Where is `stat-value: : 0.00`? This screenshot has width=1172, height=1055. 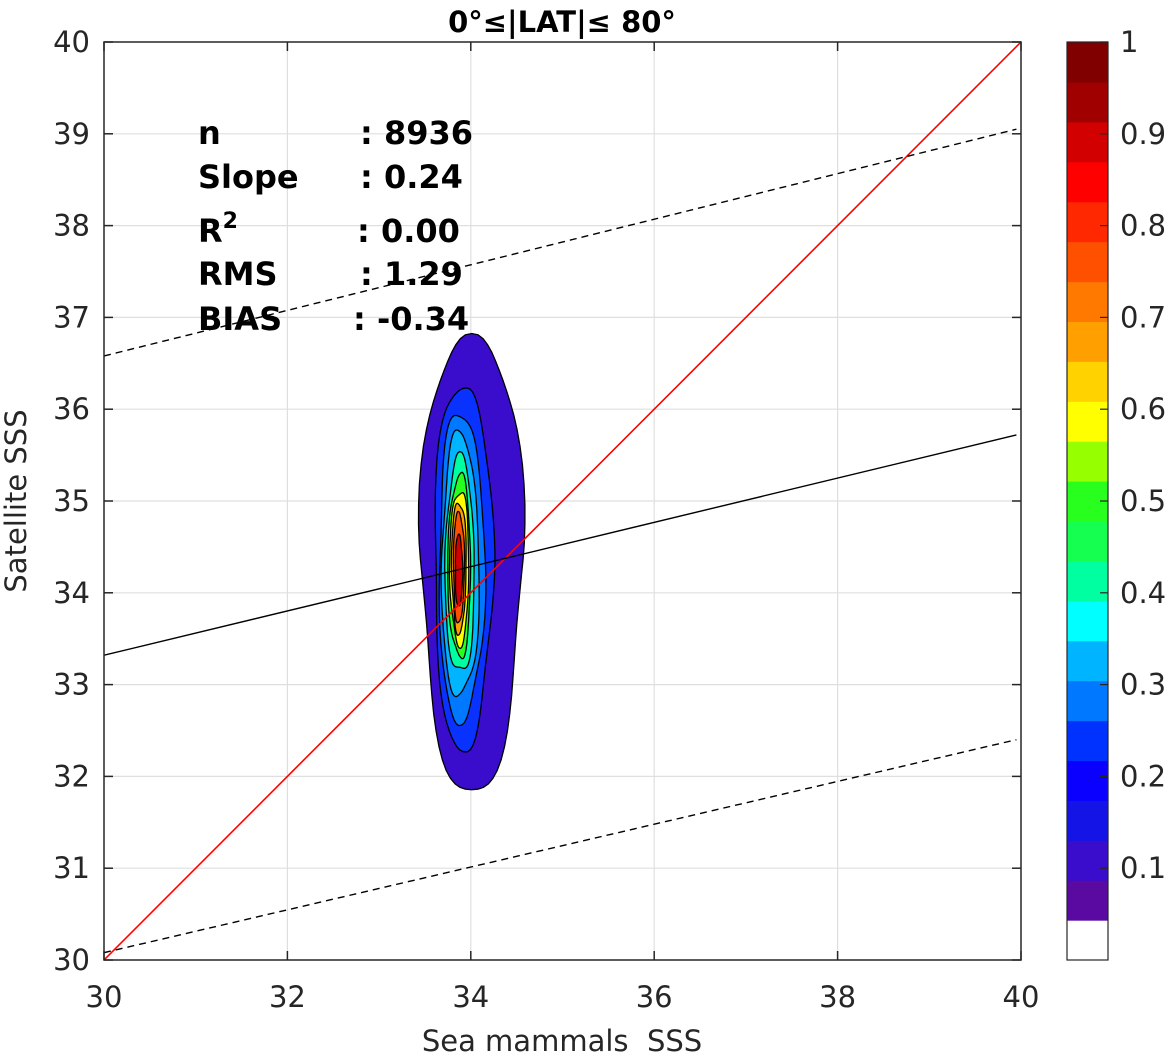
stat-value: : 0.00 is located at coordinates (408, 231).